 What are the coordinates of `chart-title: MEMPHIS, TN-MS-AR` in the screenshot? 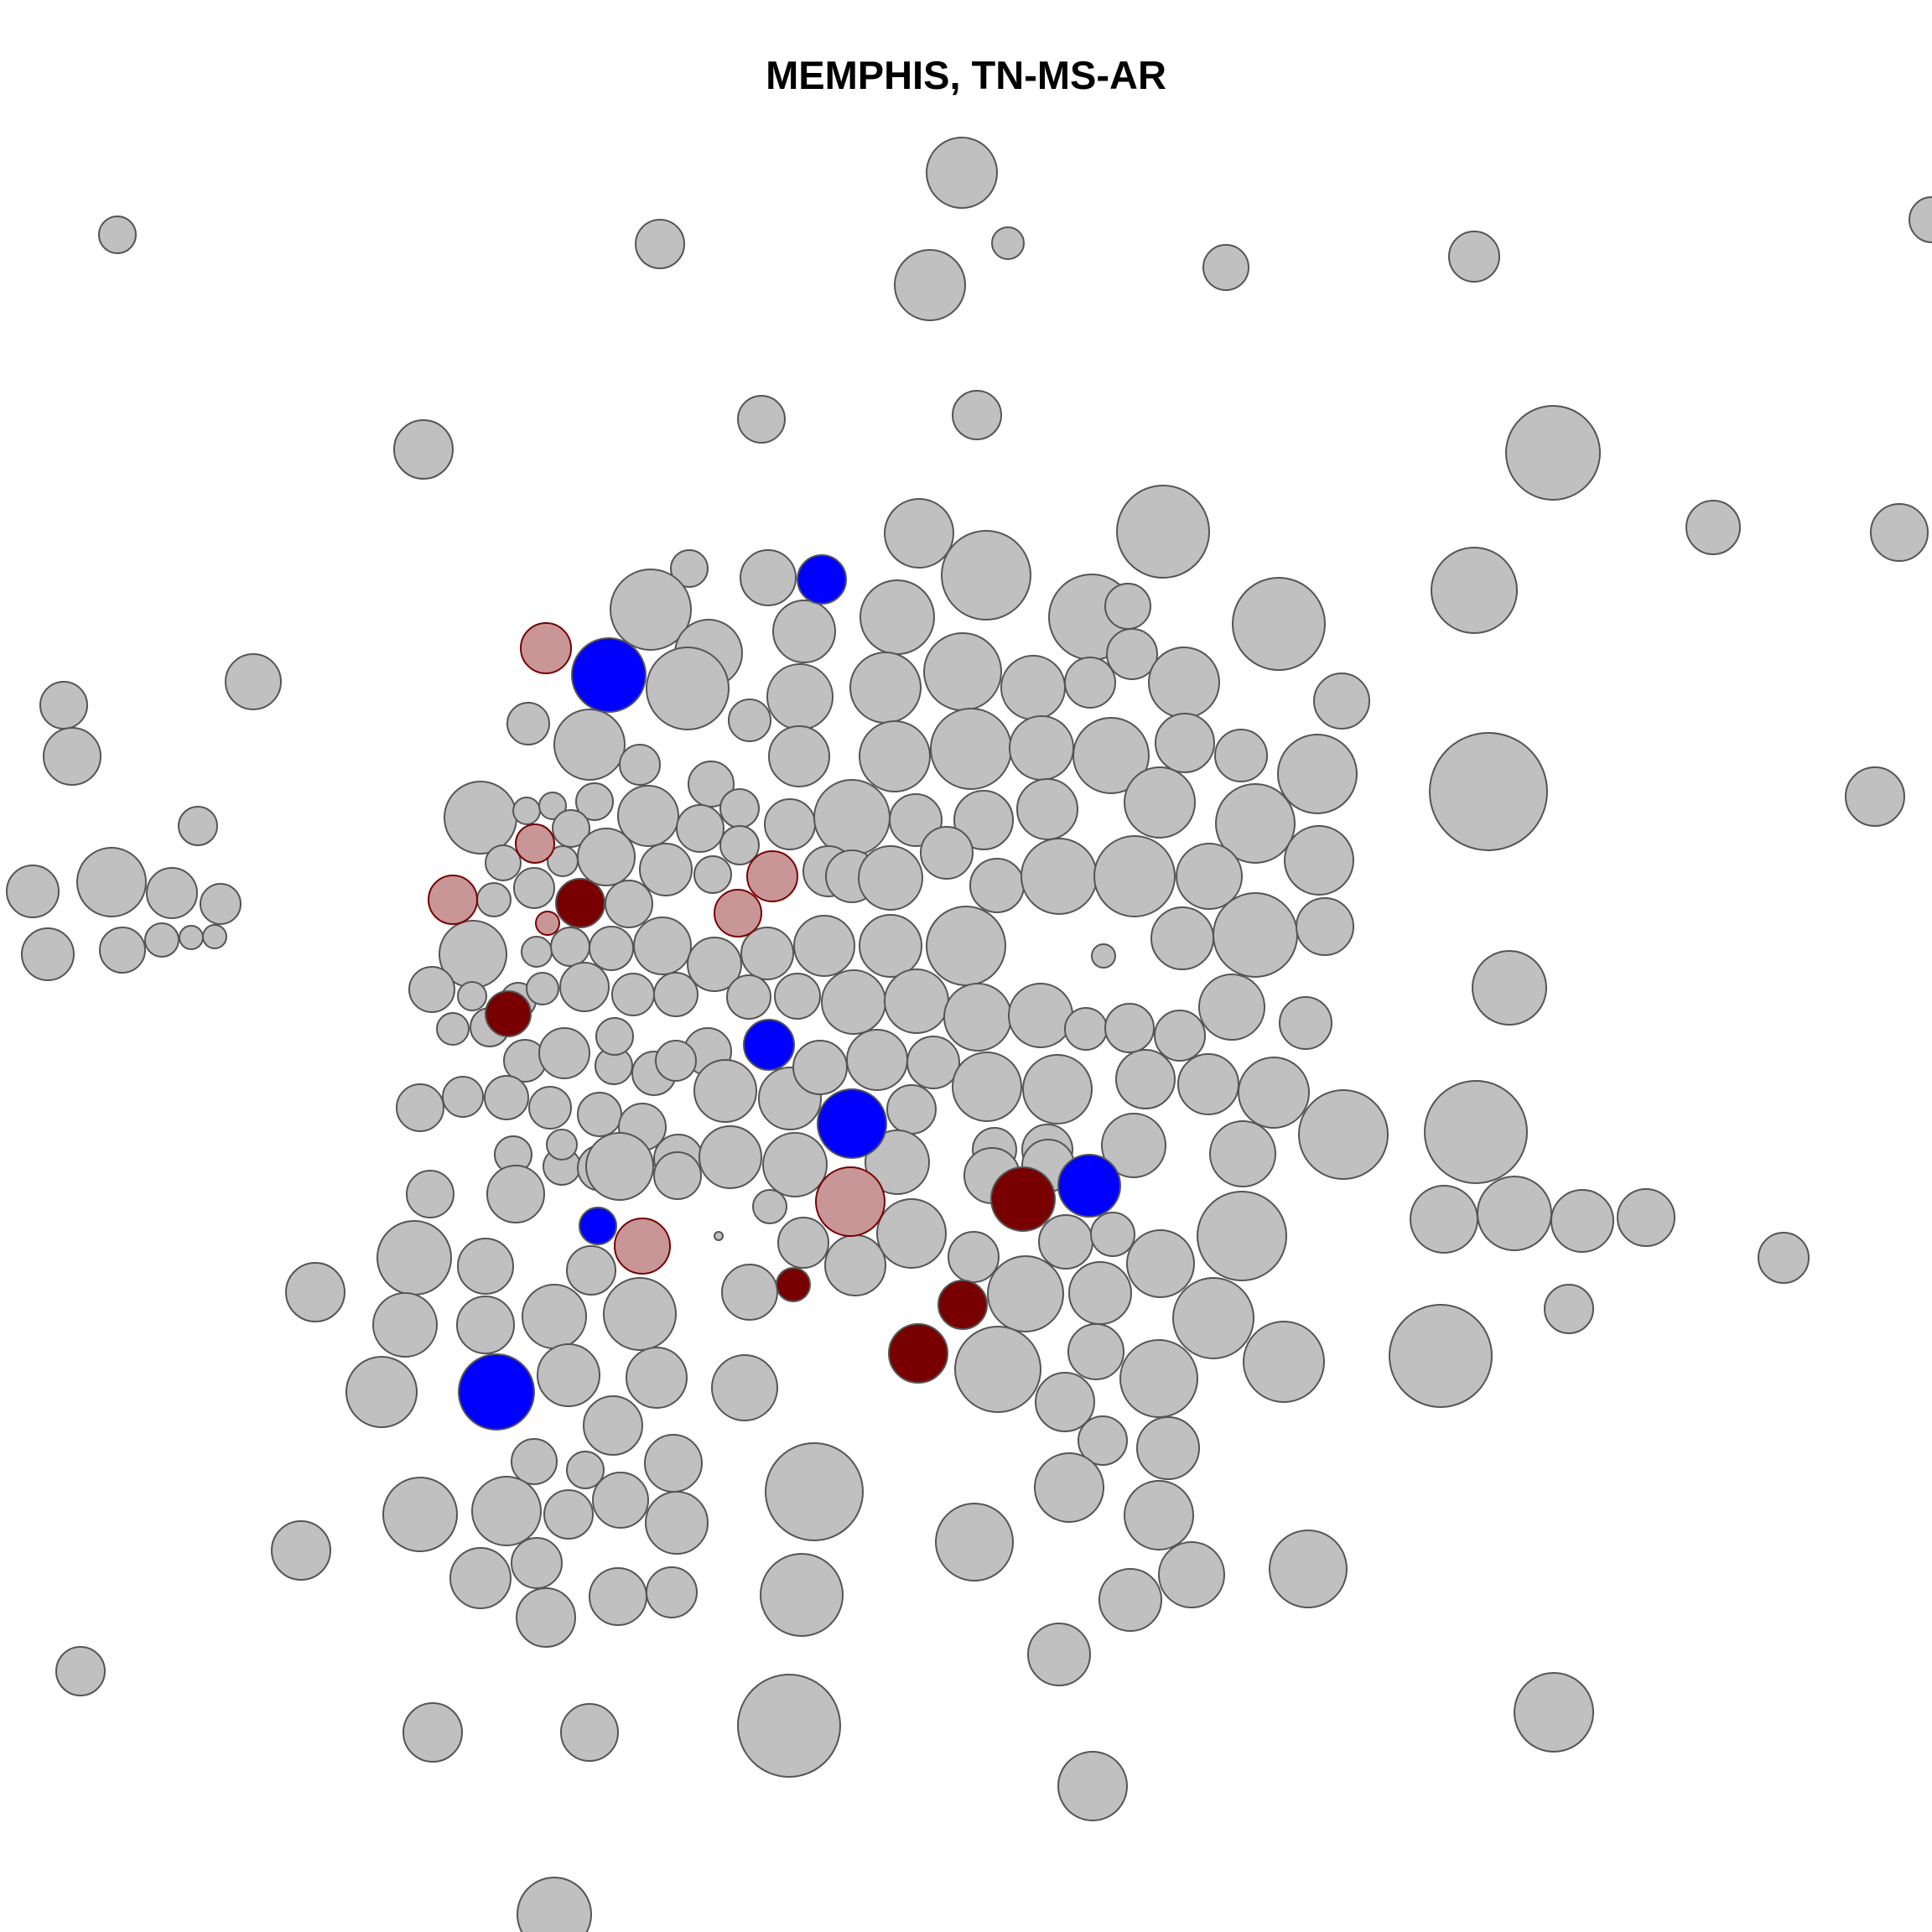 It's located at (966, 75).